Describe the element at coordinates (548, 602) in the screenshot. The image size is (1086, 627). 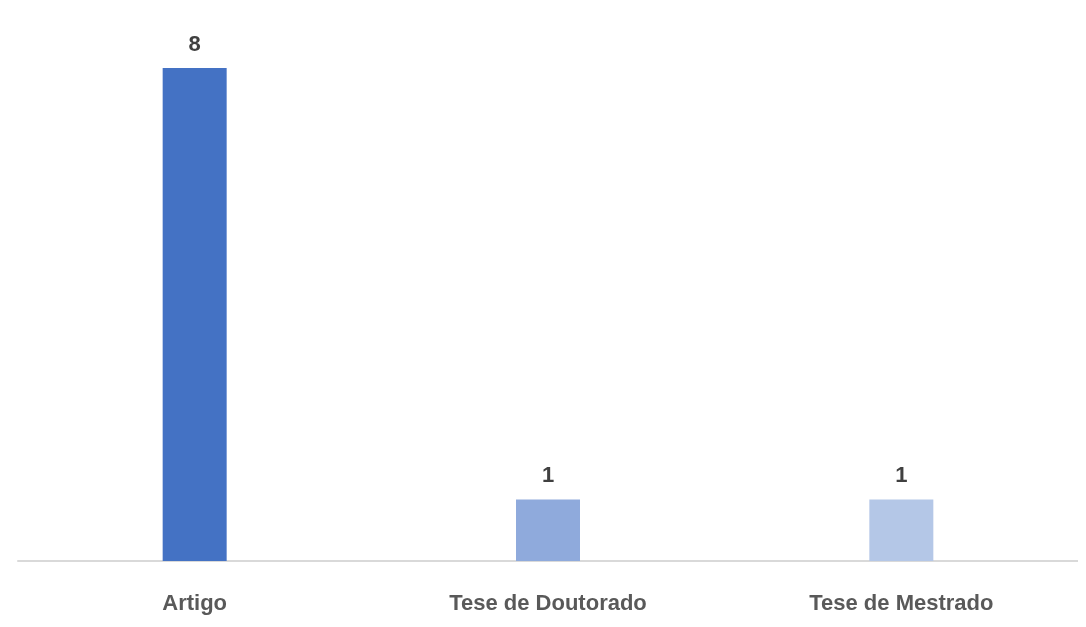
I see `x-tick-label: Tese de Doutorado` at that location.